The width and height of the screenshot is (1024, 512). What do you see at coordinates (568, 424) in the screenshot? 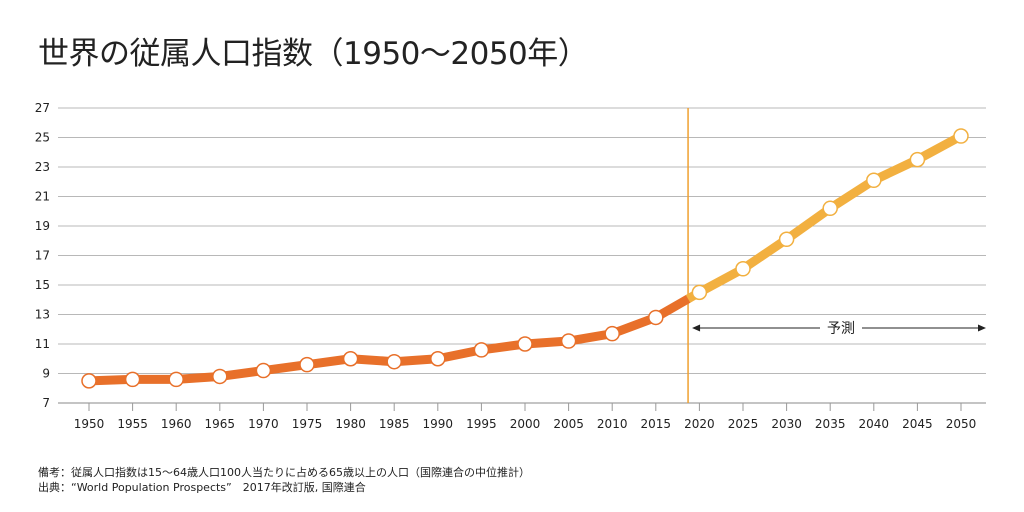
I see `x-tick-label: 2005` at bounding box center [568, 424].